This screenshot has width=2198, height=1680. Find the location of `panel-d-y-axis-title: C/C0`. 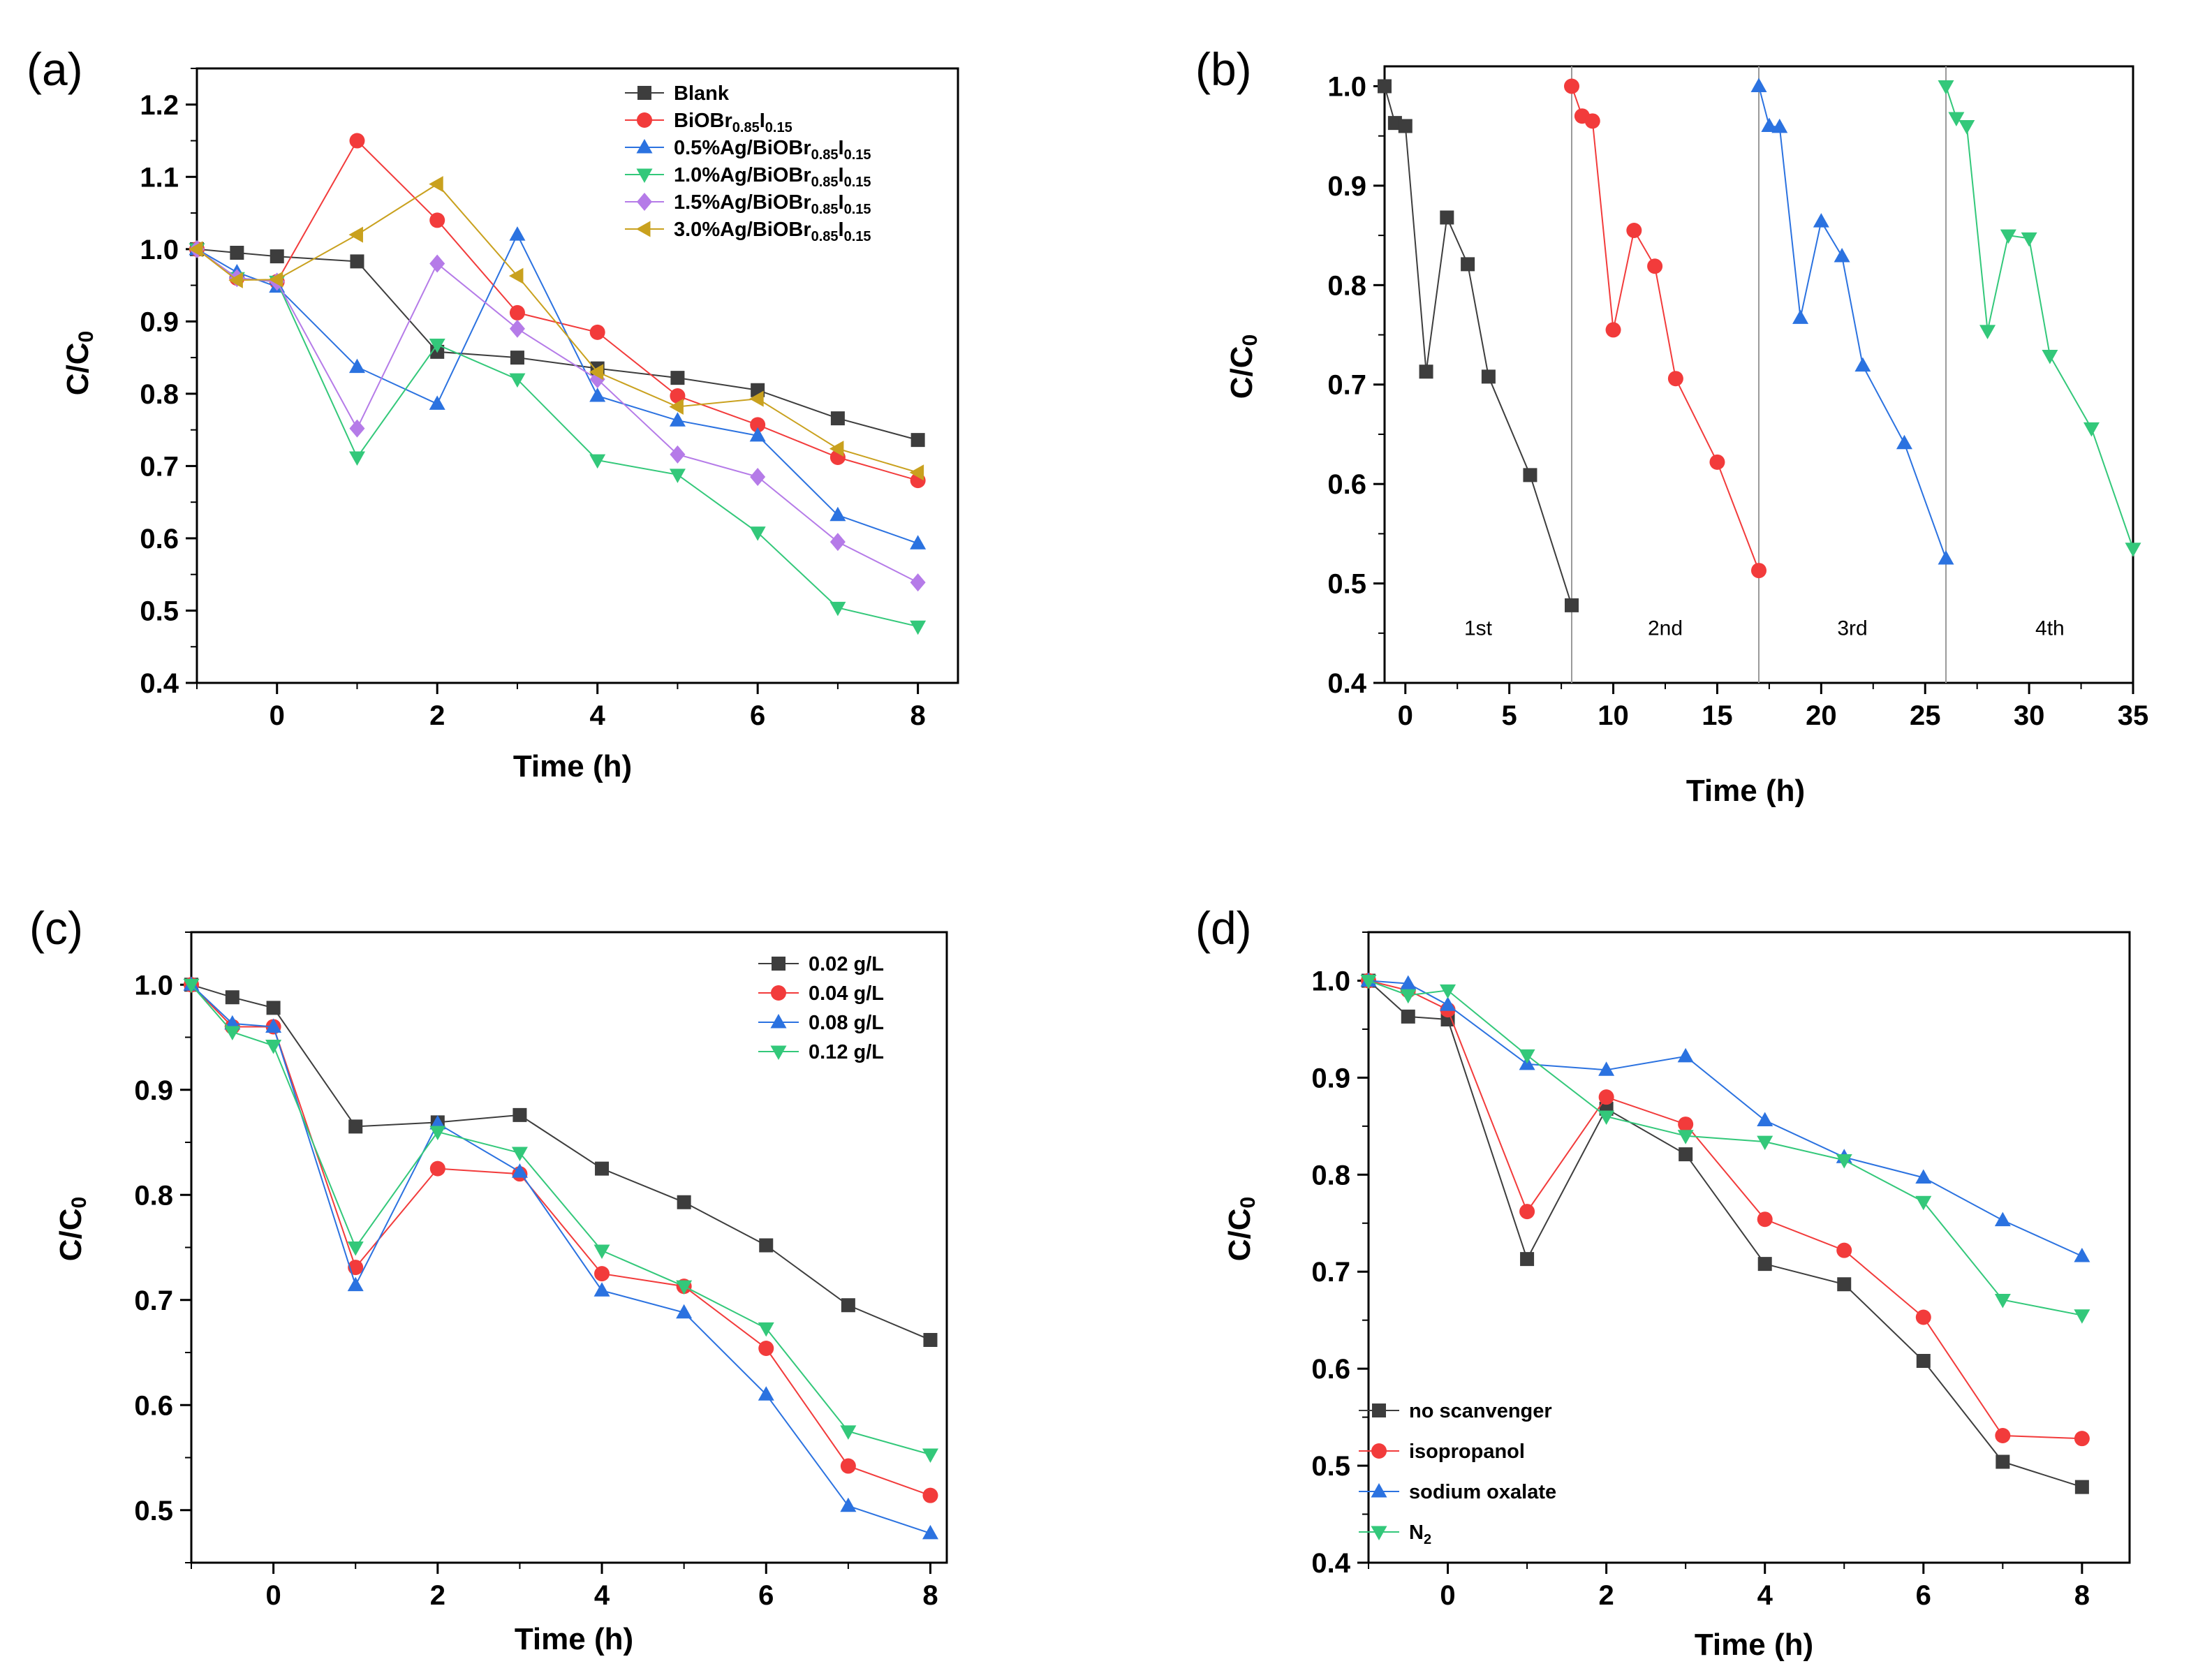

panel-d-y-axis-title: C/C0 is located at coordinates (1242, 1229).